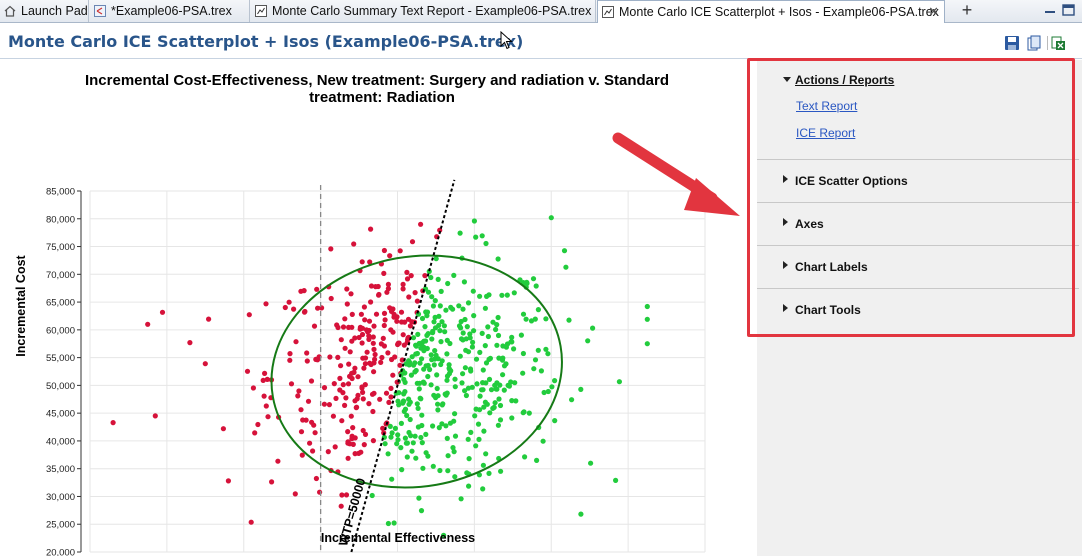 The image size is (1082, 556). What do you see at coordinates (170, 11) in the screenshot?
I see `tab-example06-psa: *Example06-PSA.trex` at bounding box center [170, 11].